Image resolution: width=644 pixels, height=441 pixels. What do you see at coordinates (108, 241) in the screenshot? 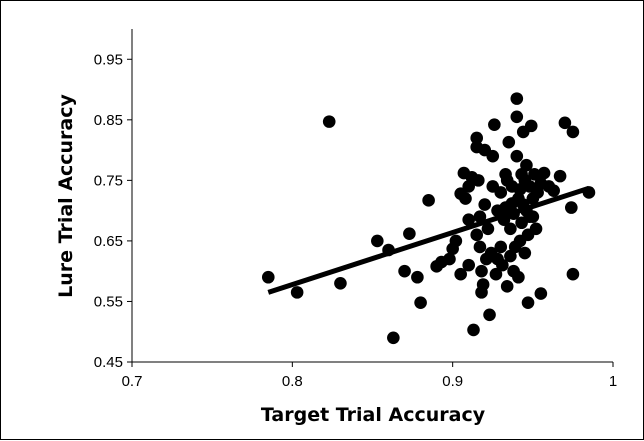
I see `y-tick-label: 0.65` at bounding box center [108, 241].